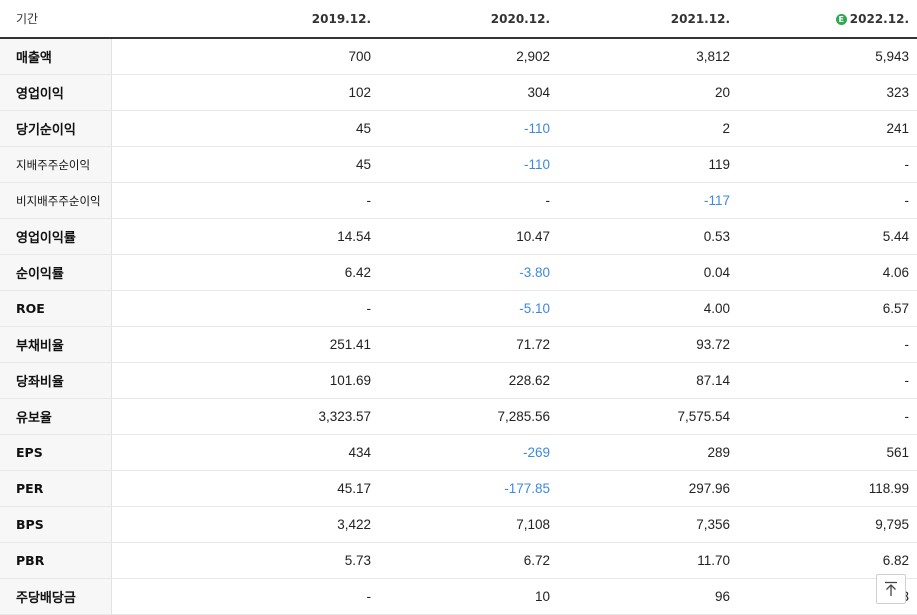  What do you see at coordinates (841, 19) in the screenshot?
I see `estimate-icon: E` at bounding box center [841, 19].